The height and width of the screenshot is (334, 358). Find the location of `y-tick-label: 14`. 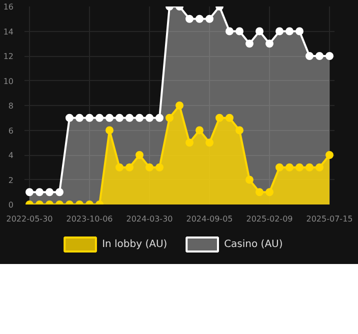

y-tick-label: 14 is located at coordinates (8, 31).